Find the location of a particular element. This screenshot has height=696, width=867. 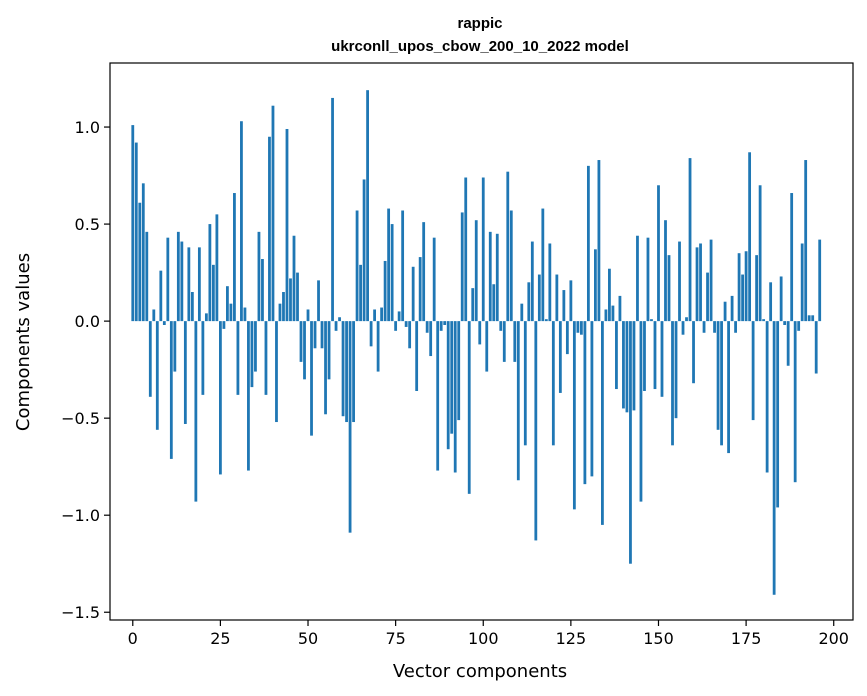

chart-subtitle: ukrconll_upos_cbow_200_10_2022 model is located at coordinates (480, 46).